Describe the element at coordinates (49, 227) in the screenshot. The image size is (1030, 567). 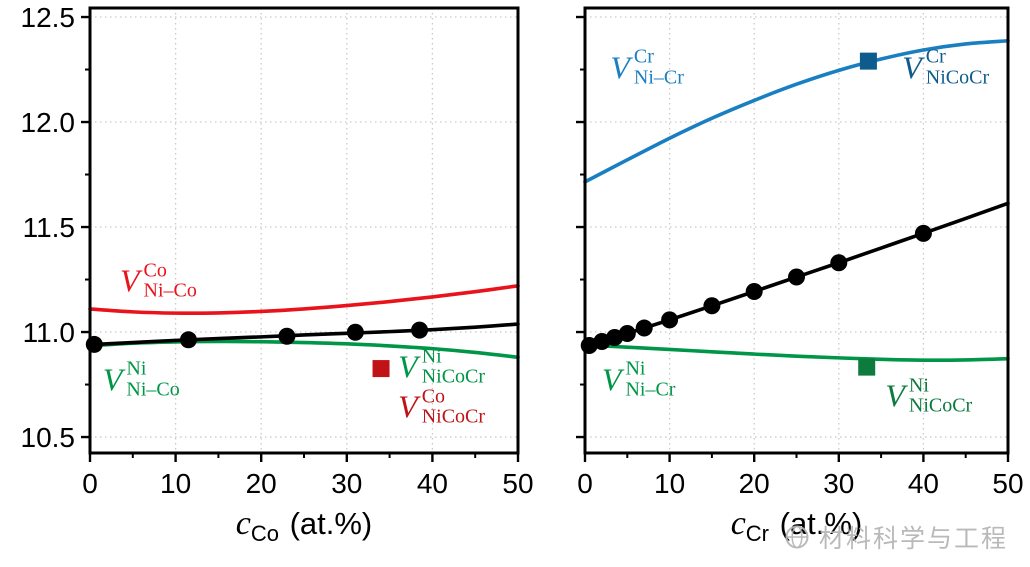
I see `y-tick-label: 11.5` at that location.